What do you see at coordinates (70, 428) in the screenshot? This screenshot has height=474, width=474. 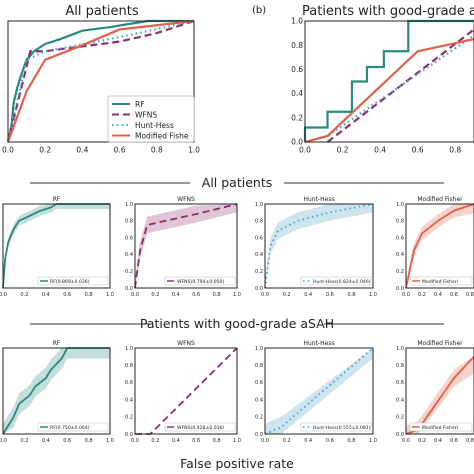 I see `legend-label: RF(0.750±0.064)` at bounding box center [70, 428].